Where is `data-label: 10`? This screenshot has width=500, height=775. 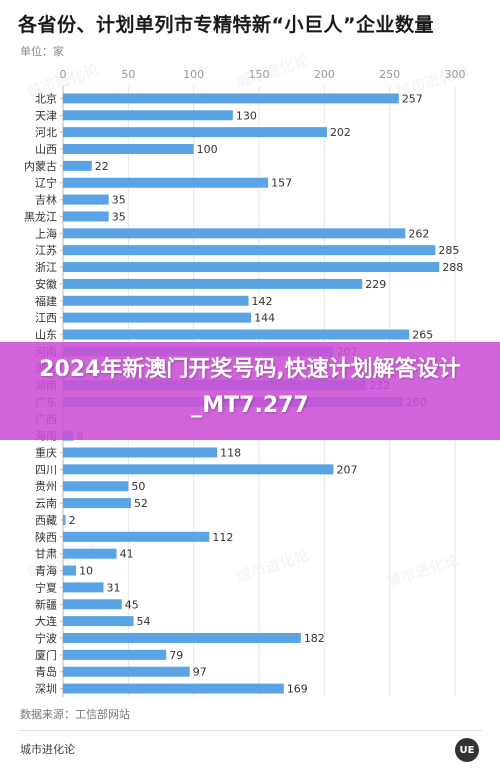
data-label: 10 is located at coordinates (86, 571).